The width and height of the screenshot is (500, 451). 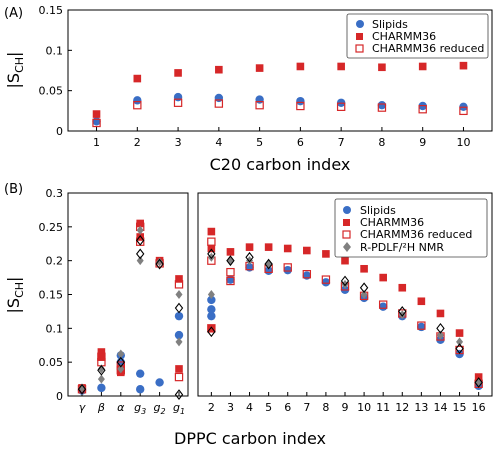 I want to click on panel-b-cat-label: γ, so click(x=82, y=407).